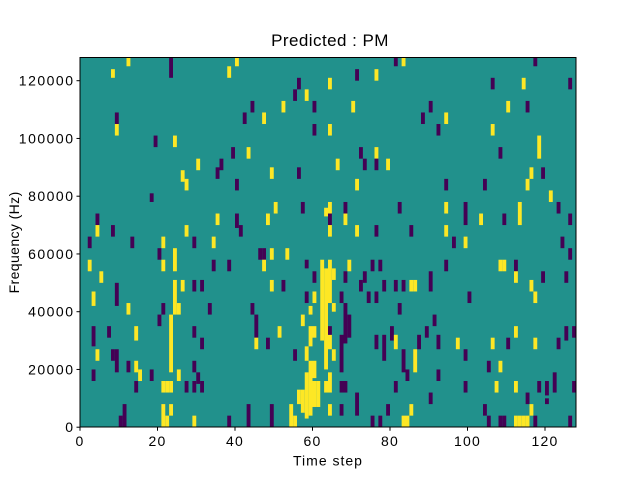 The height and width of the screenshot is (480, 640). Describe the element at coordinates (328, 461) in the screenshot. I see `svg-text: Time step` at that location.